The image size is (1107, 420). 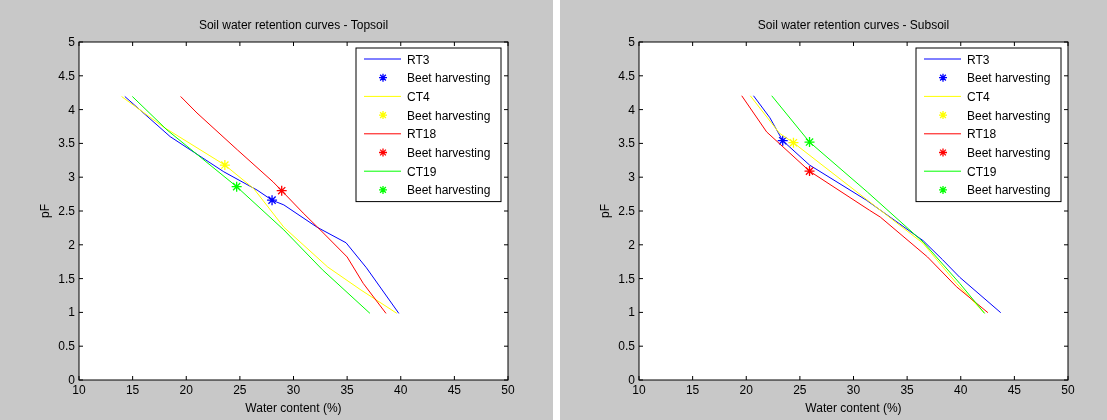 What do you see at coordinates (853, 25) in the screenshot?
I see `chart-title: Soil water retention curves - Subsoil` at bounding box center [853, 25].